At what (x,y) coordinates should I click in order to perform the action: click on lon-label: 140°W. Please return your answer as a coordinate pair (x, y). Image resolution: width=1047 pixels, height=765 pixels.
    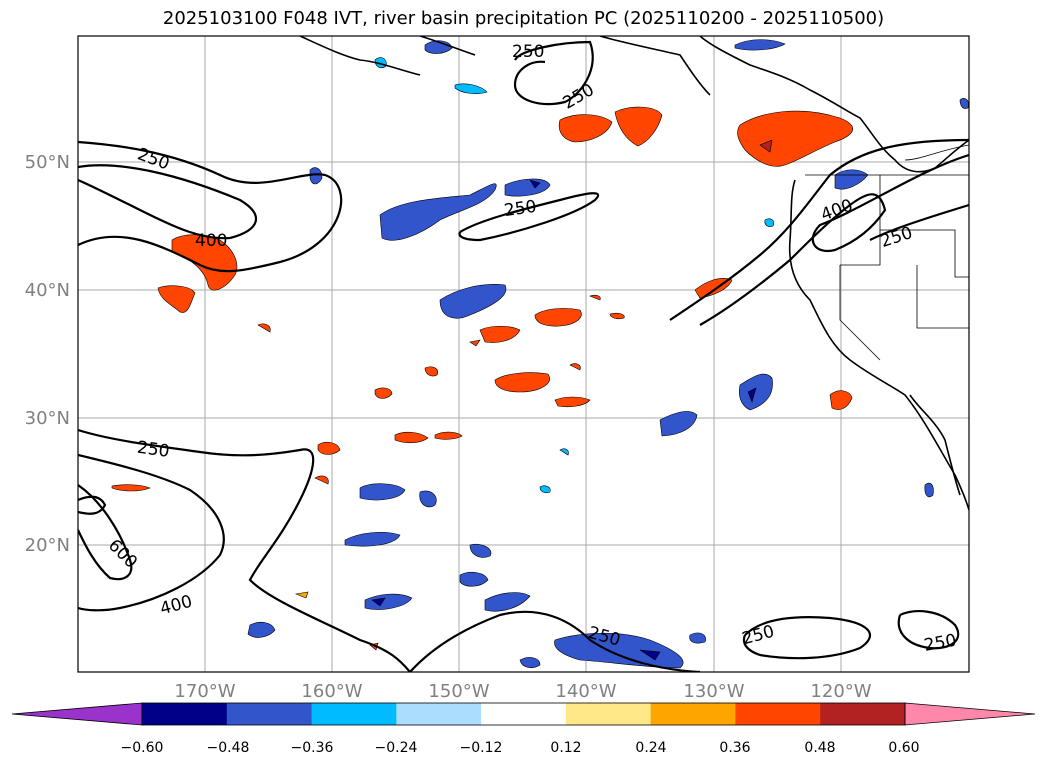
    Looking at the image, I should click on (585, 691).